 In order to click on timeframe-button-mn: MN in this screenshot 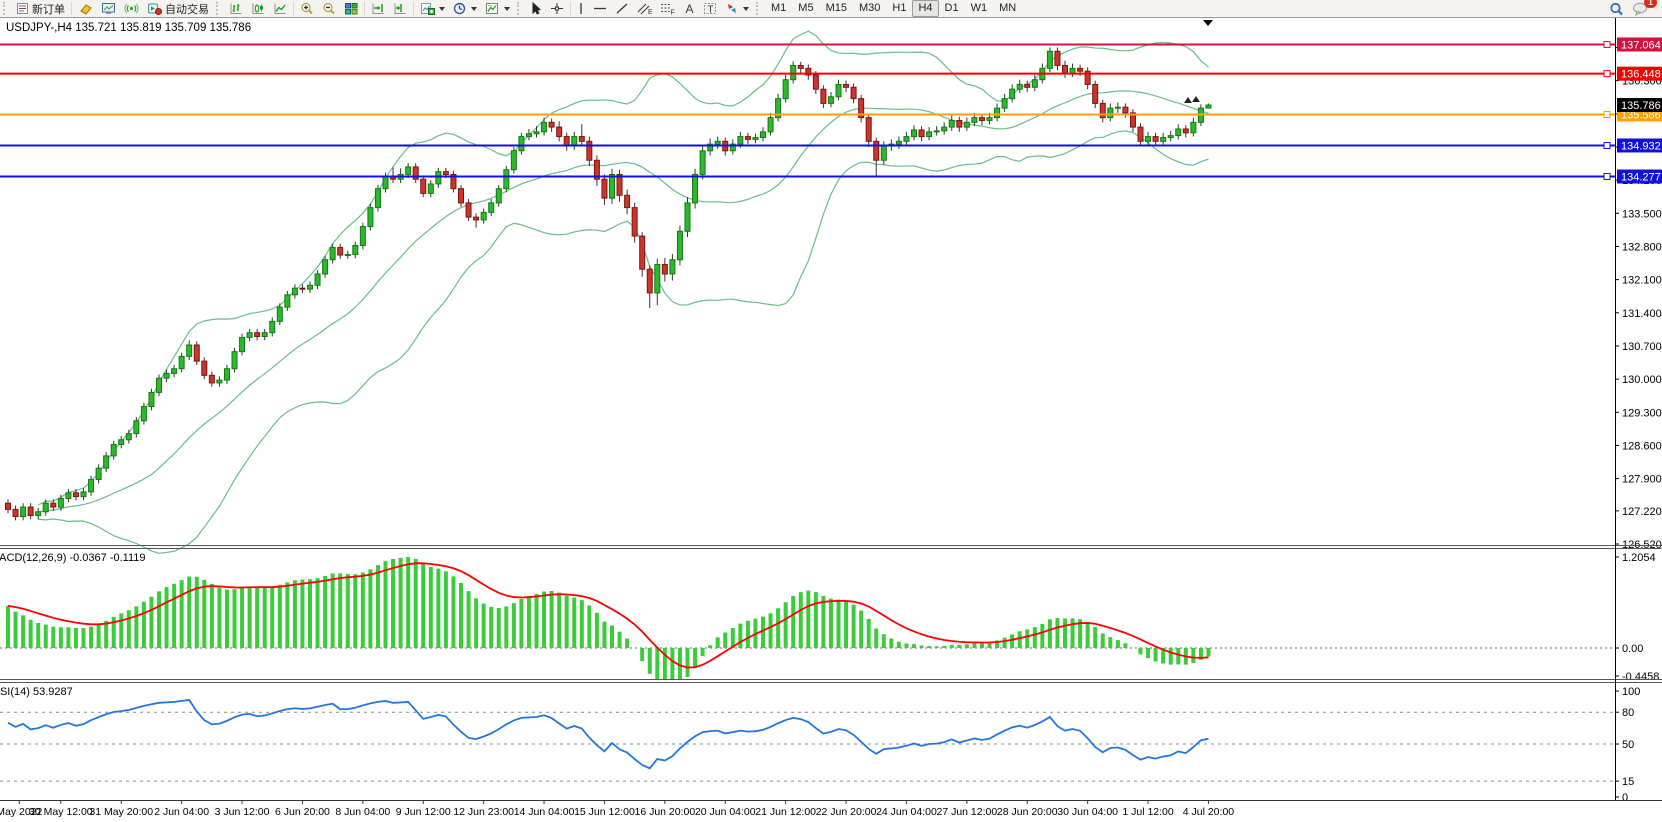, I will do `click(1008, 8)`.